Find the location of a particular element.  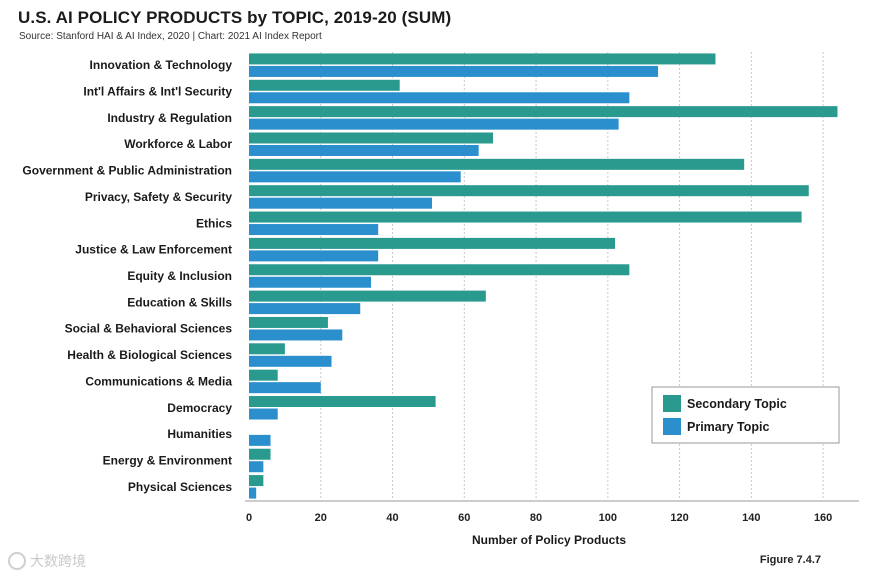

legend-box is located at coordinates (745, 415).